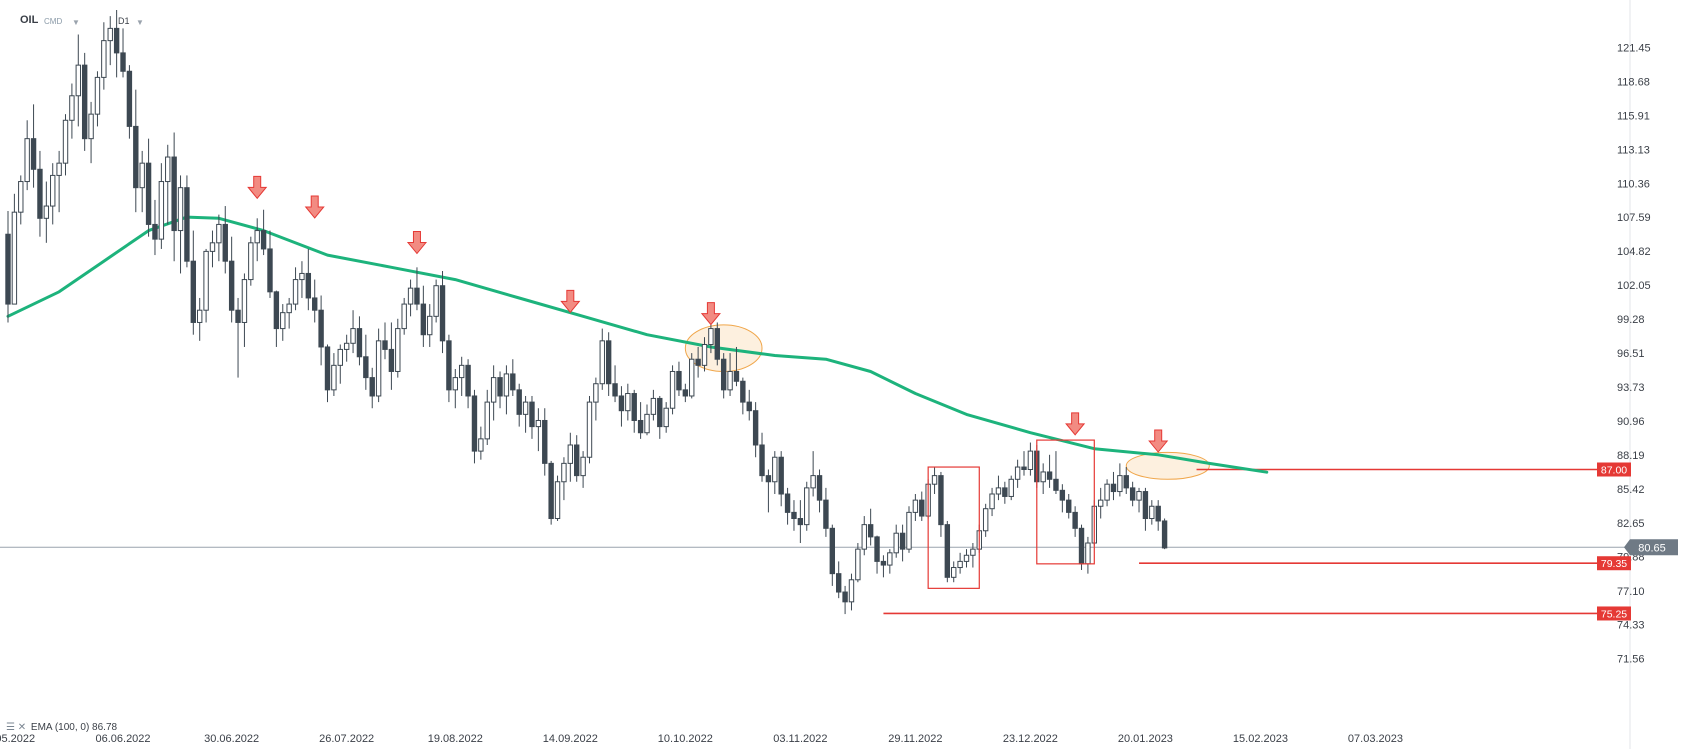  What do you see at coordinates (22, 727) in the screenshot?
I see `close-icon: ✕` at bounding box center [22, 727].